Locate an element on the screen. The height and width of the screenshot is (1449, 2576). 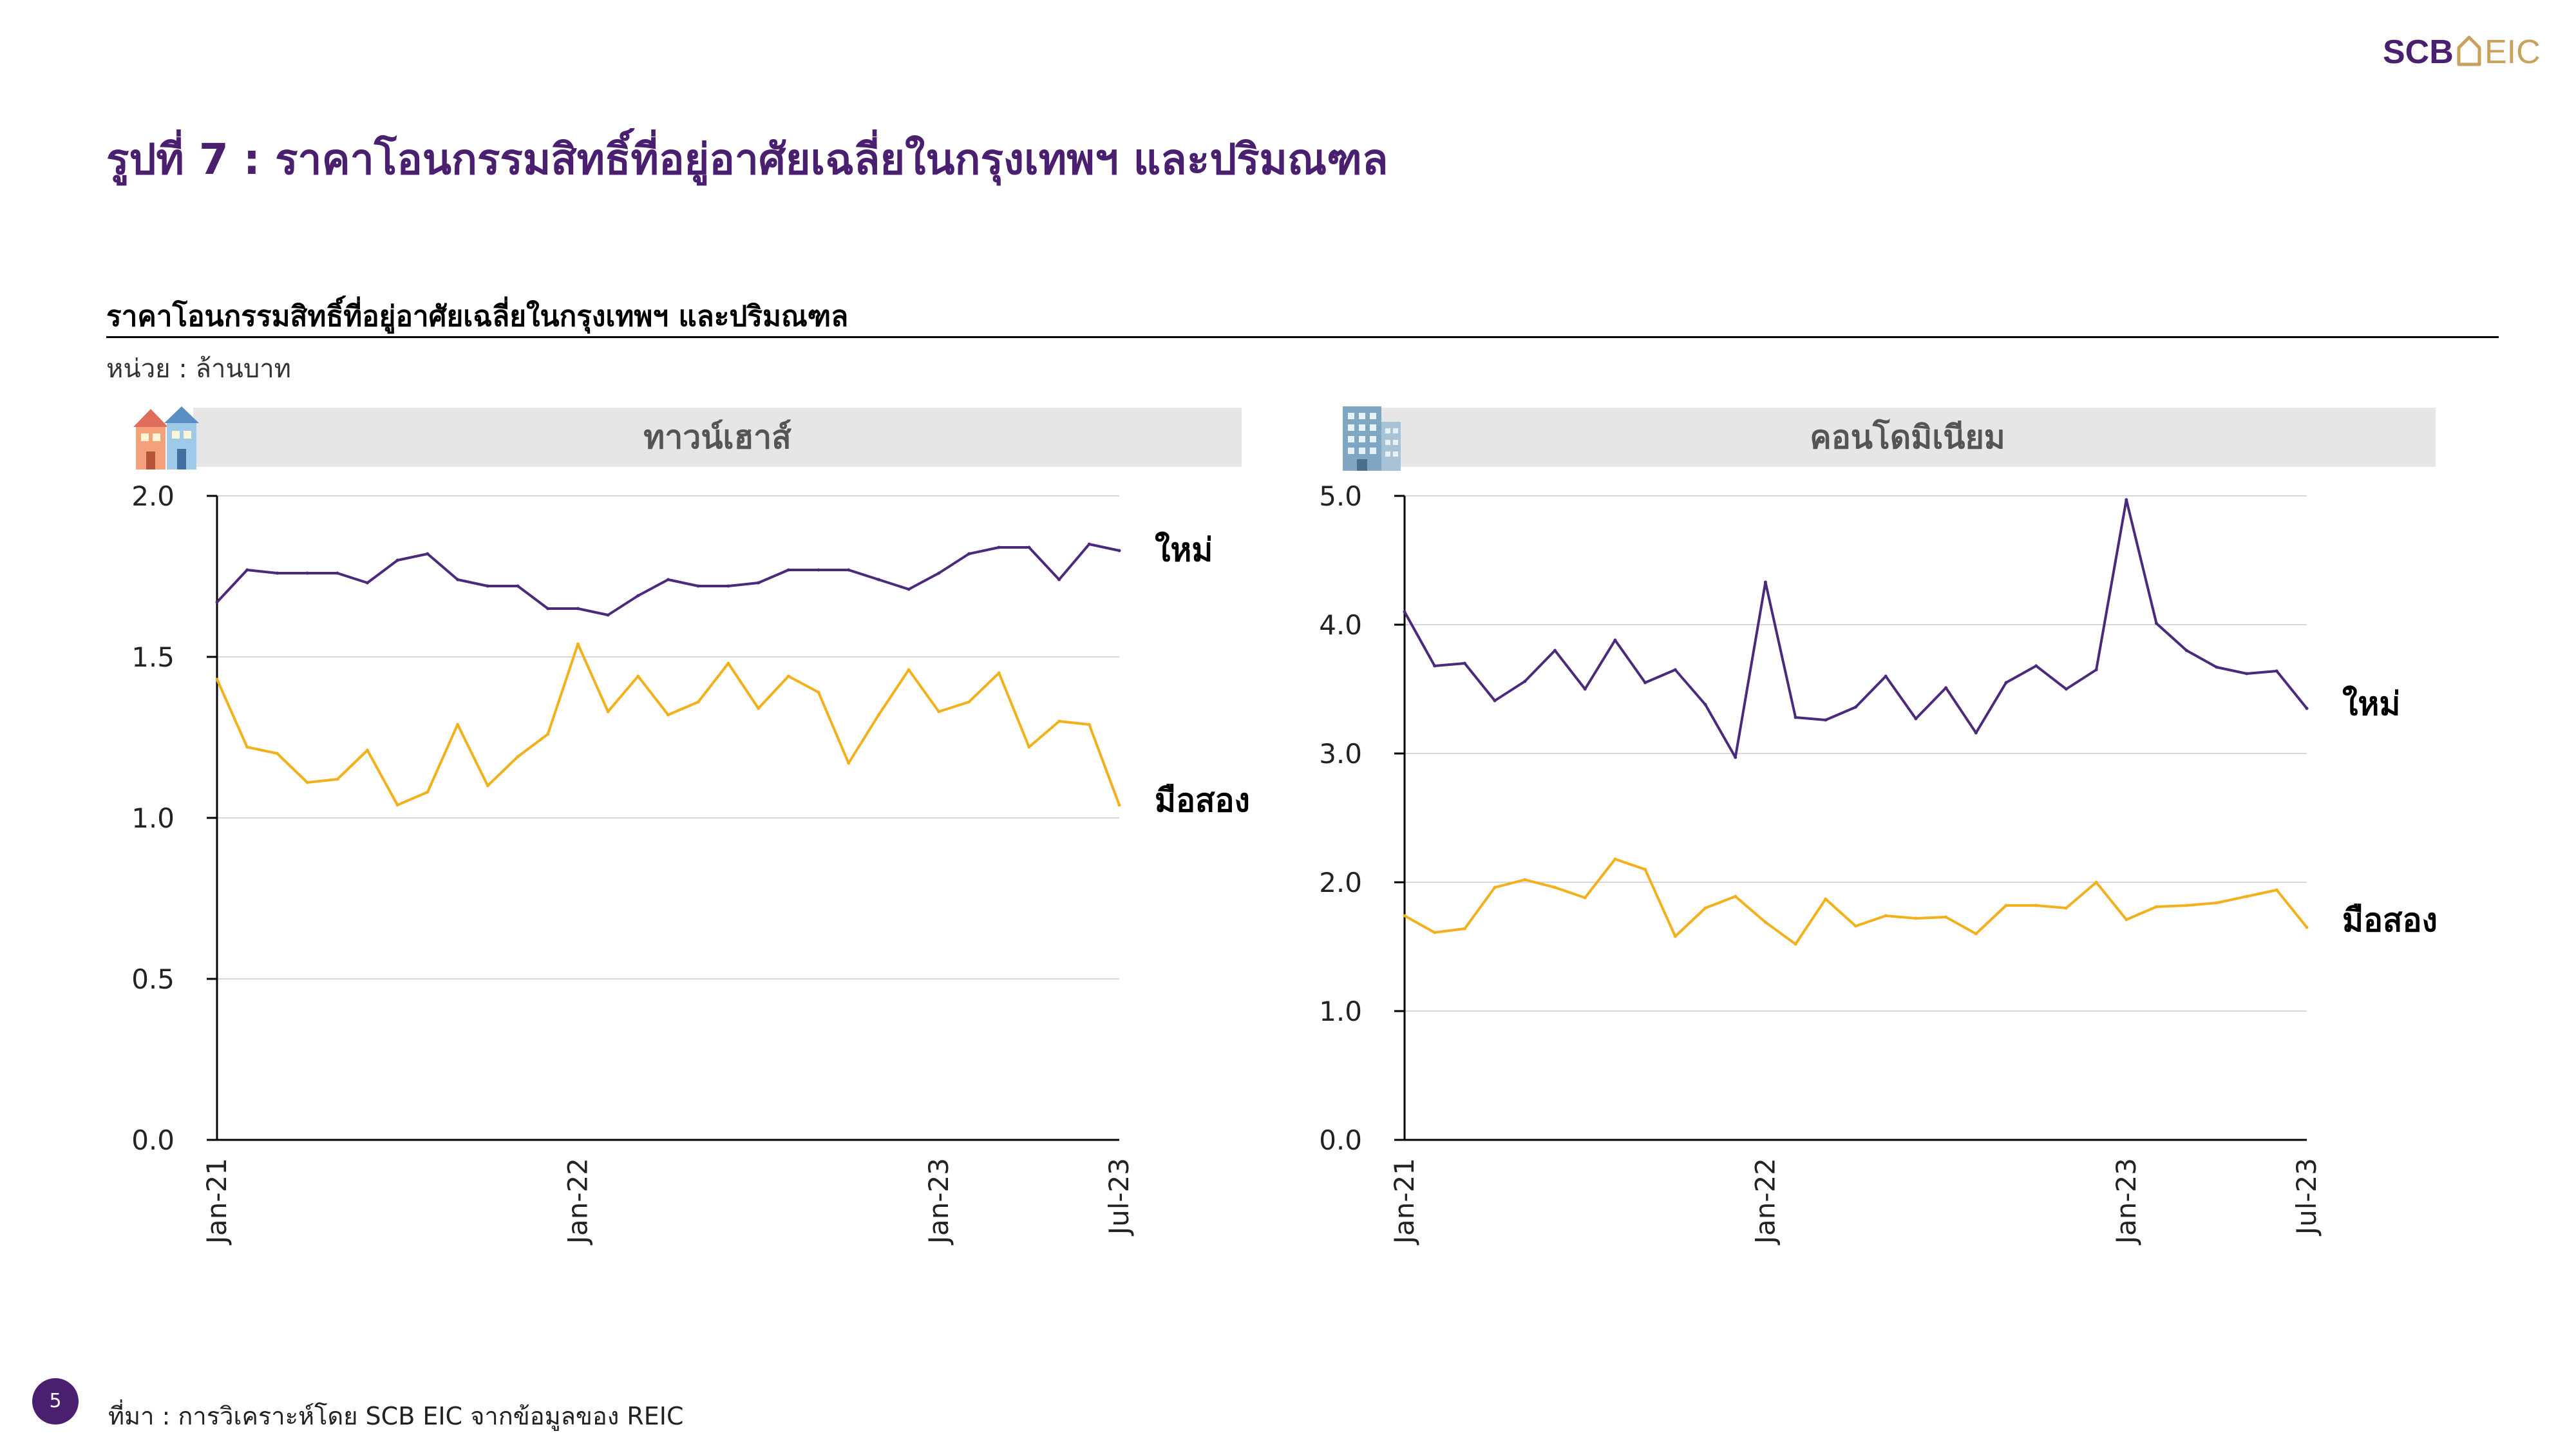
logo-text-scb: SCB is located at coordinates (2419, 52).